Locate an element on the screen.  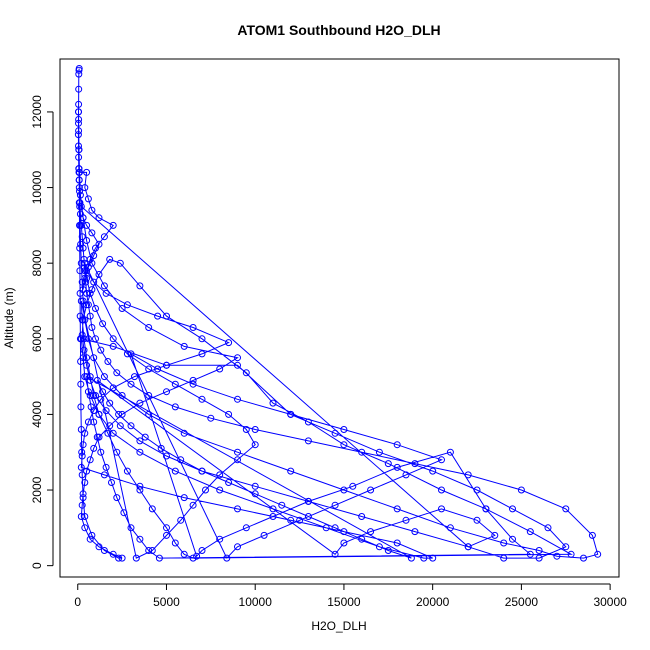
y-tick-label: 4000 is located at coordinates (37, 414).